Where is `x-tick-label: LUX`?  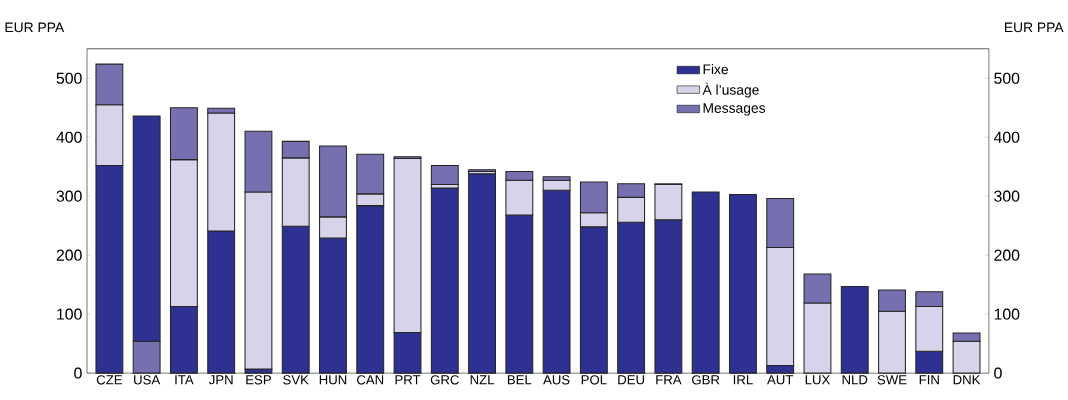
x-tick-label: LUX is located at coordinates (818, 380).